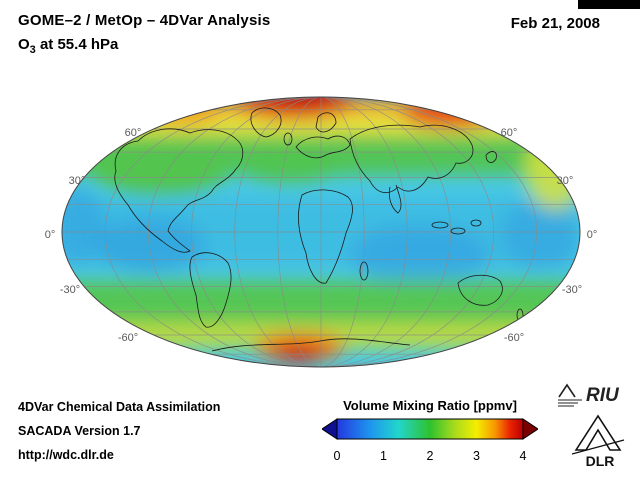 This screenshot has width=640, height=480. What do you see at coordinates (592, 235) in the screenshot?
I see `lat-label-right-0: 0°` at bounding box center [592, 235].